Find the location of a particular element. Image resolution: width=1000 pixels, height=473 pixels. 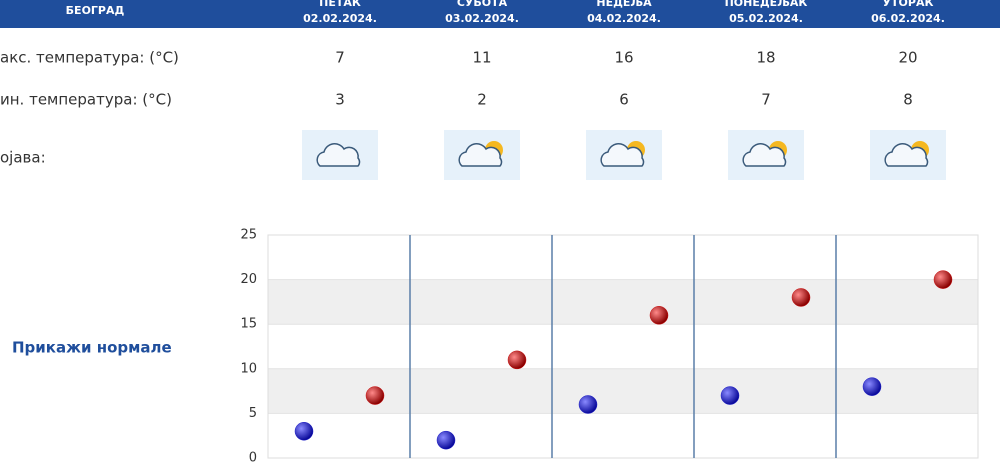

y-tick-label: 20 is located at coordinates (248, 279).